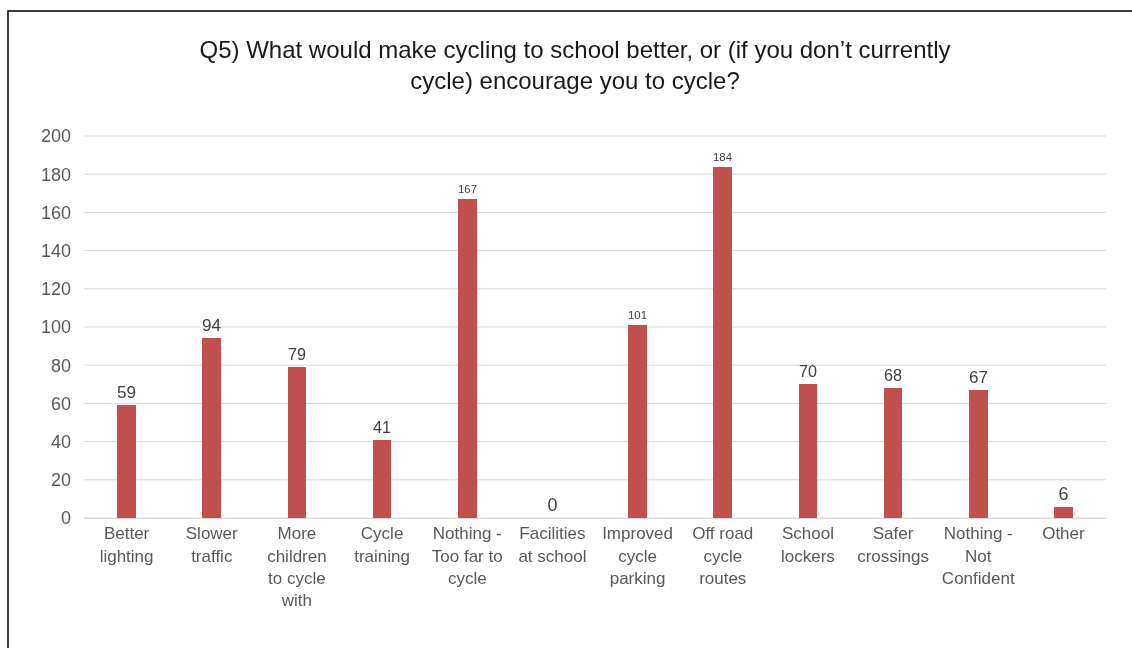 The height and width of the screenshot is (648, 1132). I want to click on y-tick-label: 80, so click(60, 365).